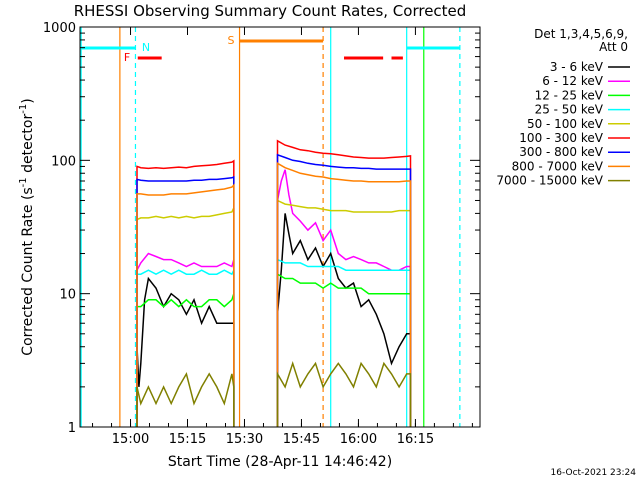 This screenshot has width=640, height=480. Describe the element at coordinates (565, 124) in the screenshot. I see `legend-label: 50 - 100 keV` at that location.